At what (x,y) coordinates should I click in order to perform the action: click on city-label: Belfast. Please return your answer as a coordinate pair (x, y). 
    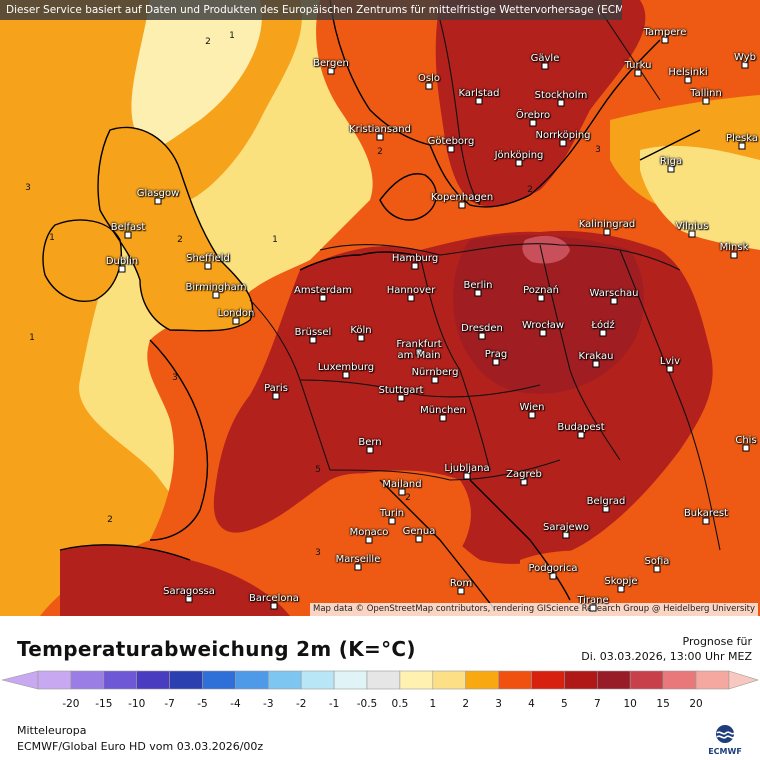
    Looking at the image, I should click on (128, 227).